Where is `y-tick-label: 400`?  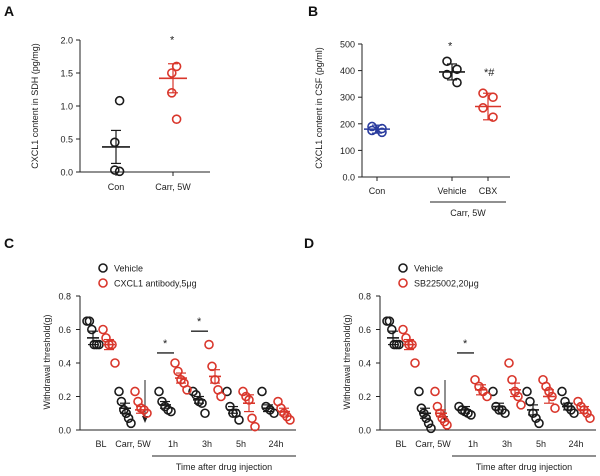
y-tick-label: 400 is located at coordinates (347, 71).